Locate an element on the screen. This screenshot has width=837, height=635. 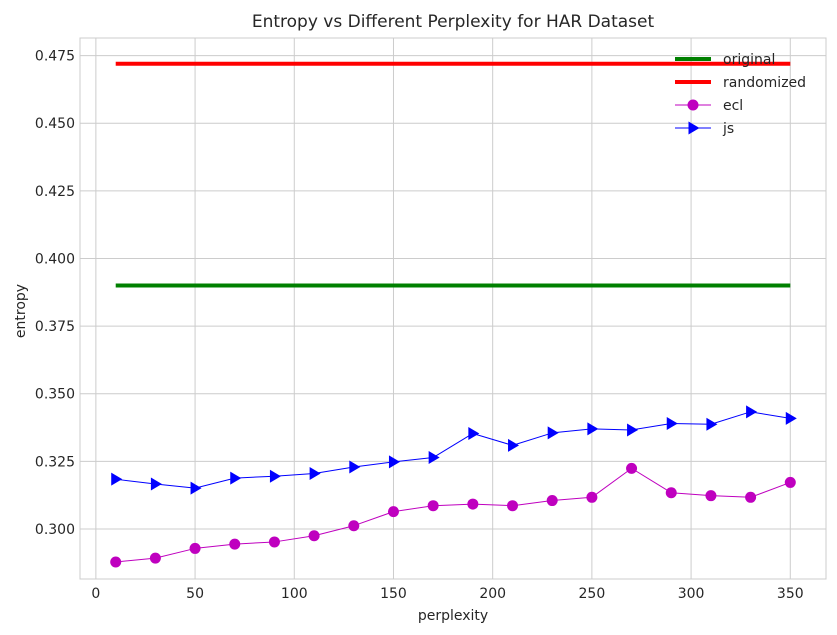
y-tick-label: 0.300 is located at coordinates (55, 530).